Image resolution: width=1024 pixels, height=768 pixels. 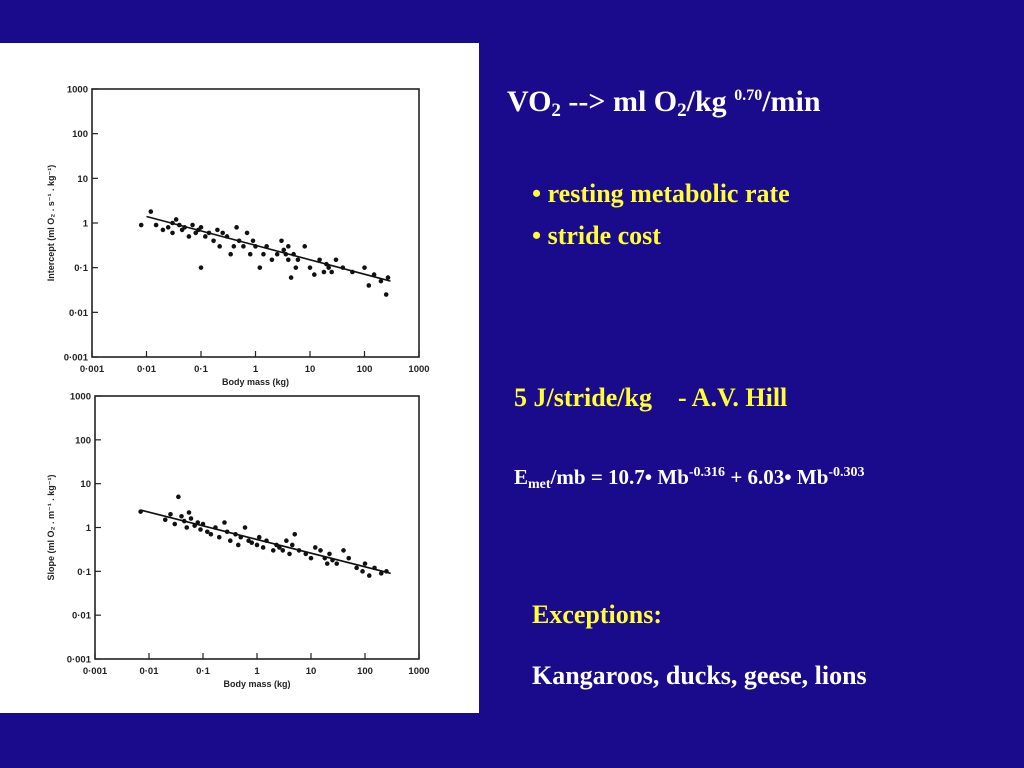 What do you see at coordinates (257, 527) in the screenshot?
I see `chart2-frame` at bounding box center [257, 527].